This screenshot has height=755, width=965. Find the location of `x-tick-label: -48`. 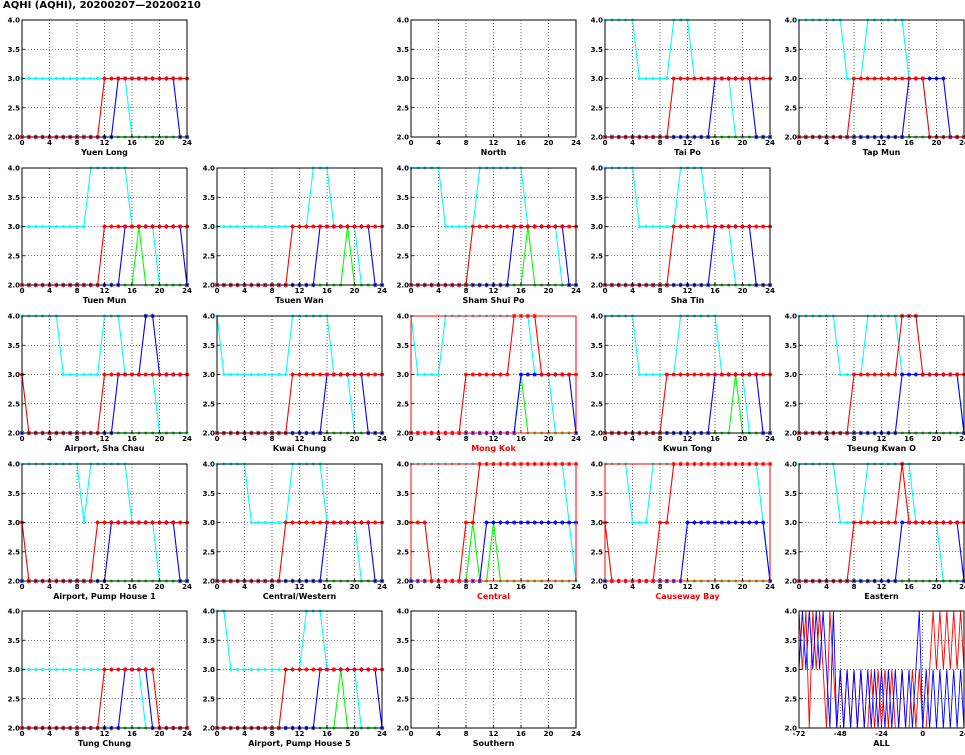

x-tick-label: -48 is located at coordinates (840, 734).